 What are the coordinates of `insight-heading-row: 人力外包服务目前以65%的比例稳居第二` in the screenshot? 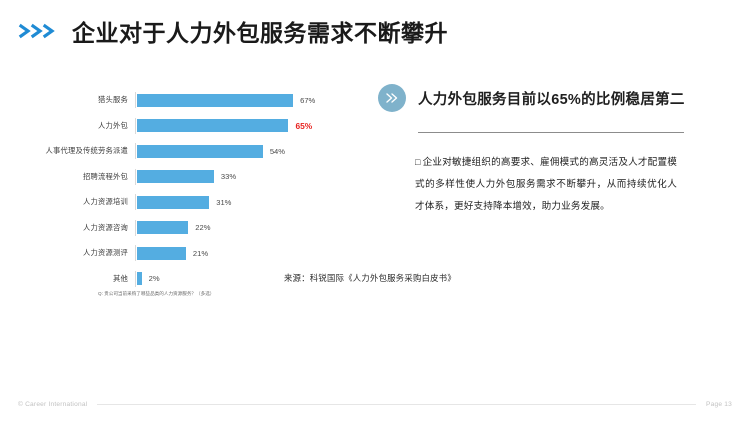 It's located at (531, 98).